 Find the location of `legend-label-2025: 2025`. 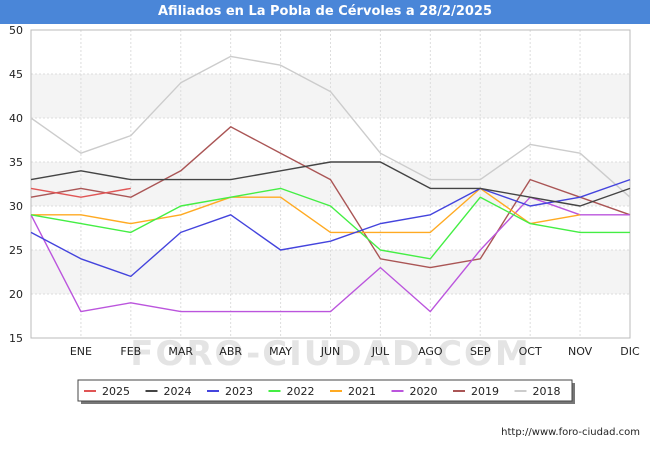

legend-label-2025: 2025 is located at coordinates (116, 391).